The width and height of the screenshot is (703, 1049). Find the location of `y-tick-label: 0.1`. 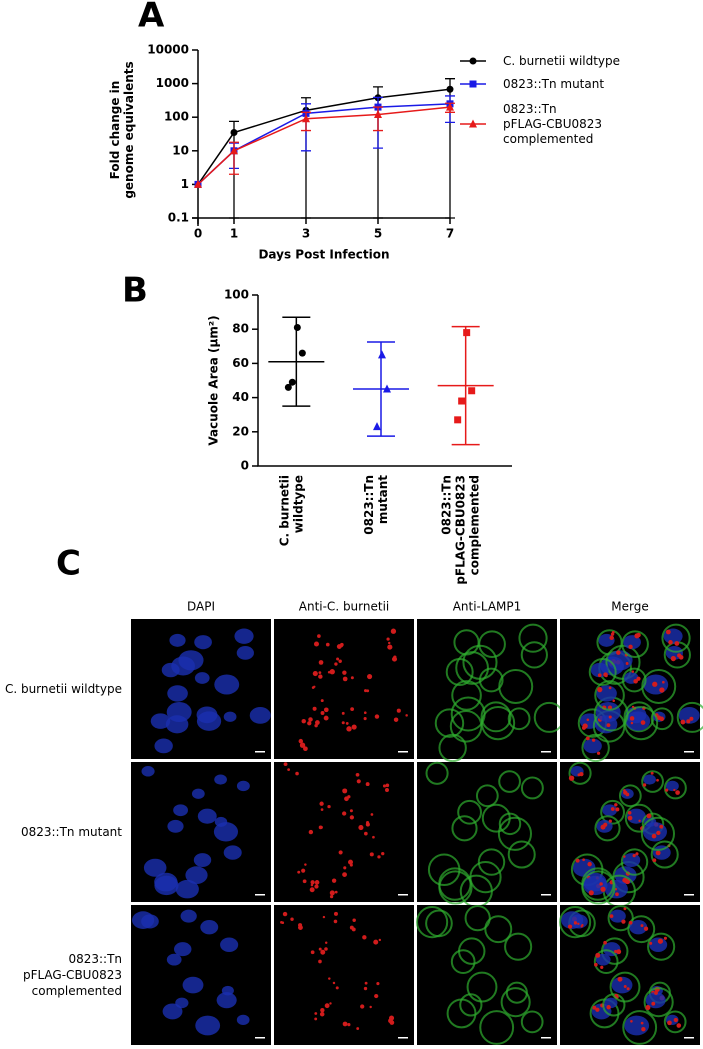

y-tick-label: 0.1 is located at coordinates (178, 218).